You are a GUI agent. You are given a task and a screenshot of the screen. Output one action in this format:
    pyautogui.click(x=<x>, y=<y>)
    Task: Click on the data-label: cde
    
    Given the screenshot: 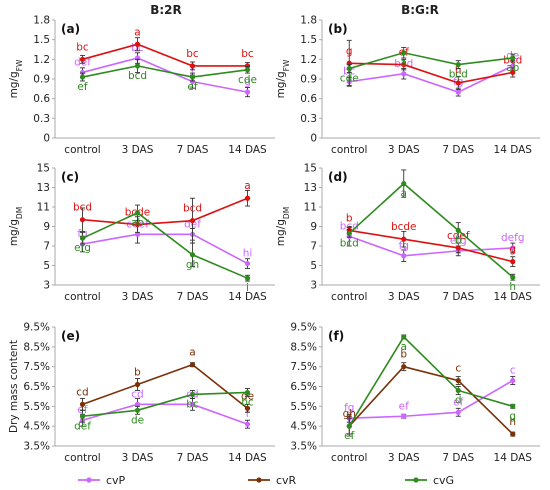 What is the action you would take?
    pyautogui.click(x=247, y=80)
    